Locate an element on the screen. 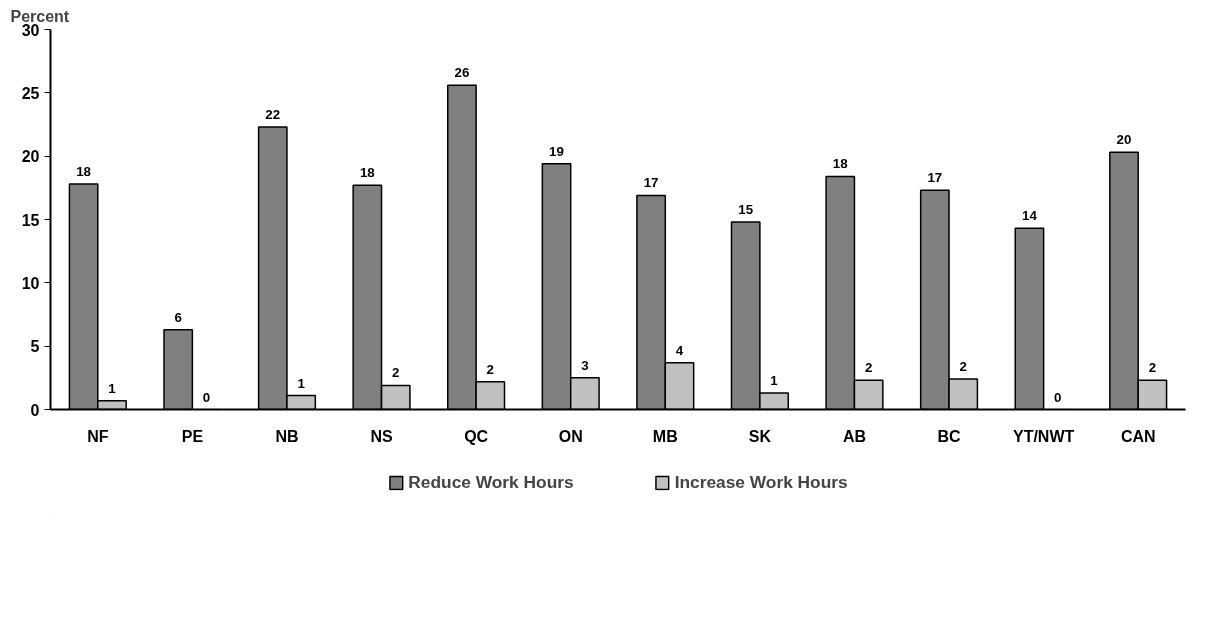  data-label: 20 is located at coordinates (1124, 140).